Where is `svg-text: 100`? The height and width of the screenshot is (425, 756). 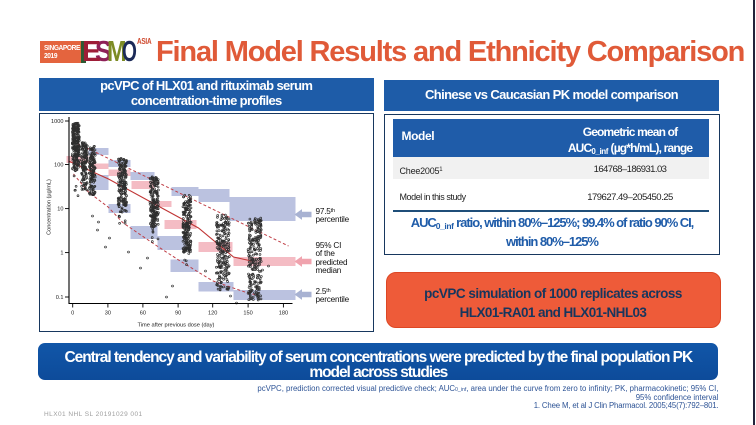 svg-text: 100 is located at coordinates (58, 166).